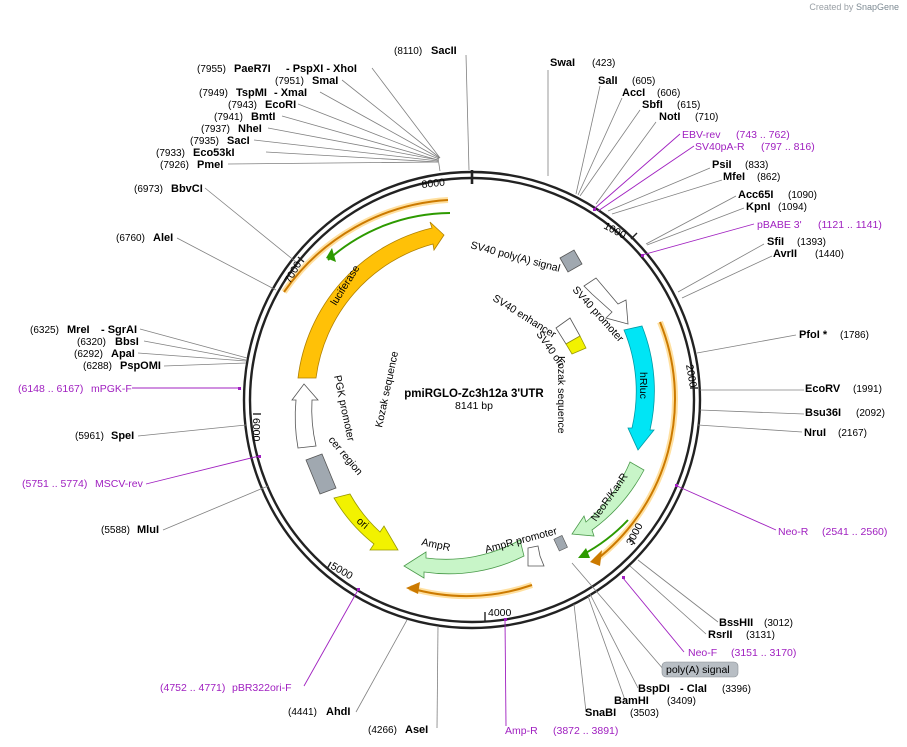  What do you see at coordinates (603, 63) in the screenshot?
I see `svg-text: (423)` at bounding box center [603, 63].